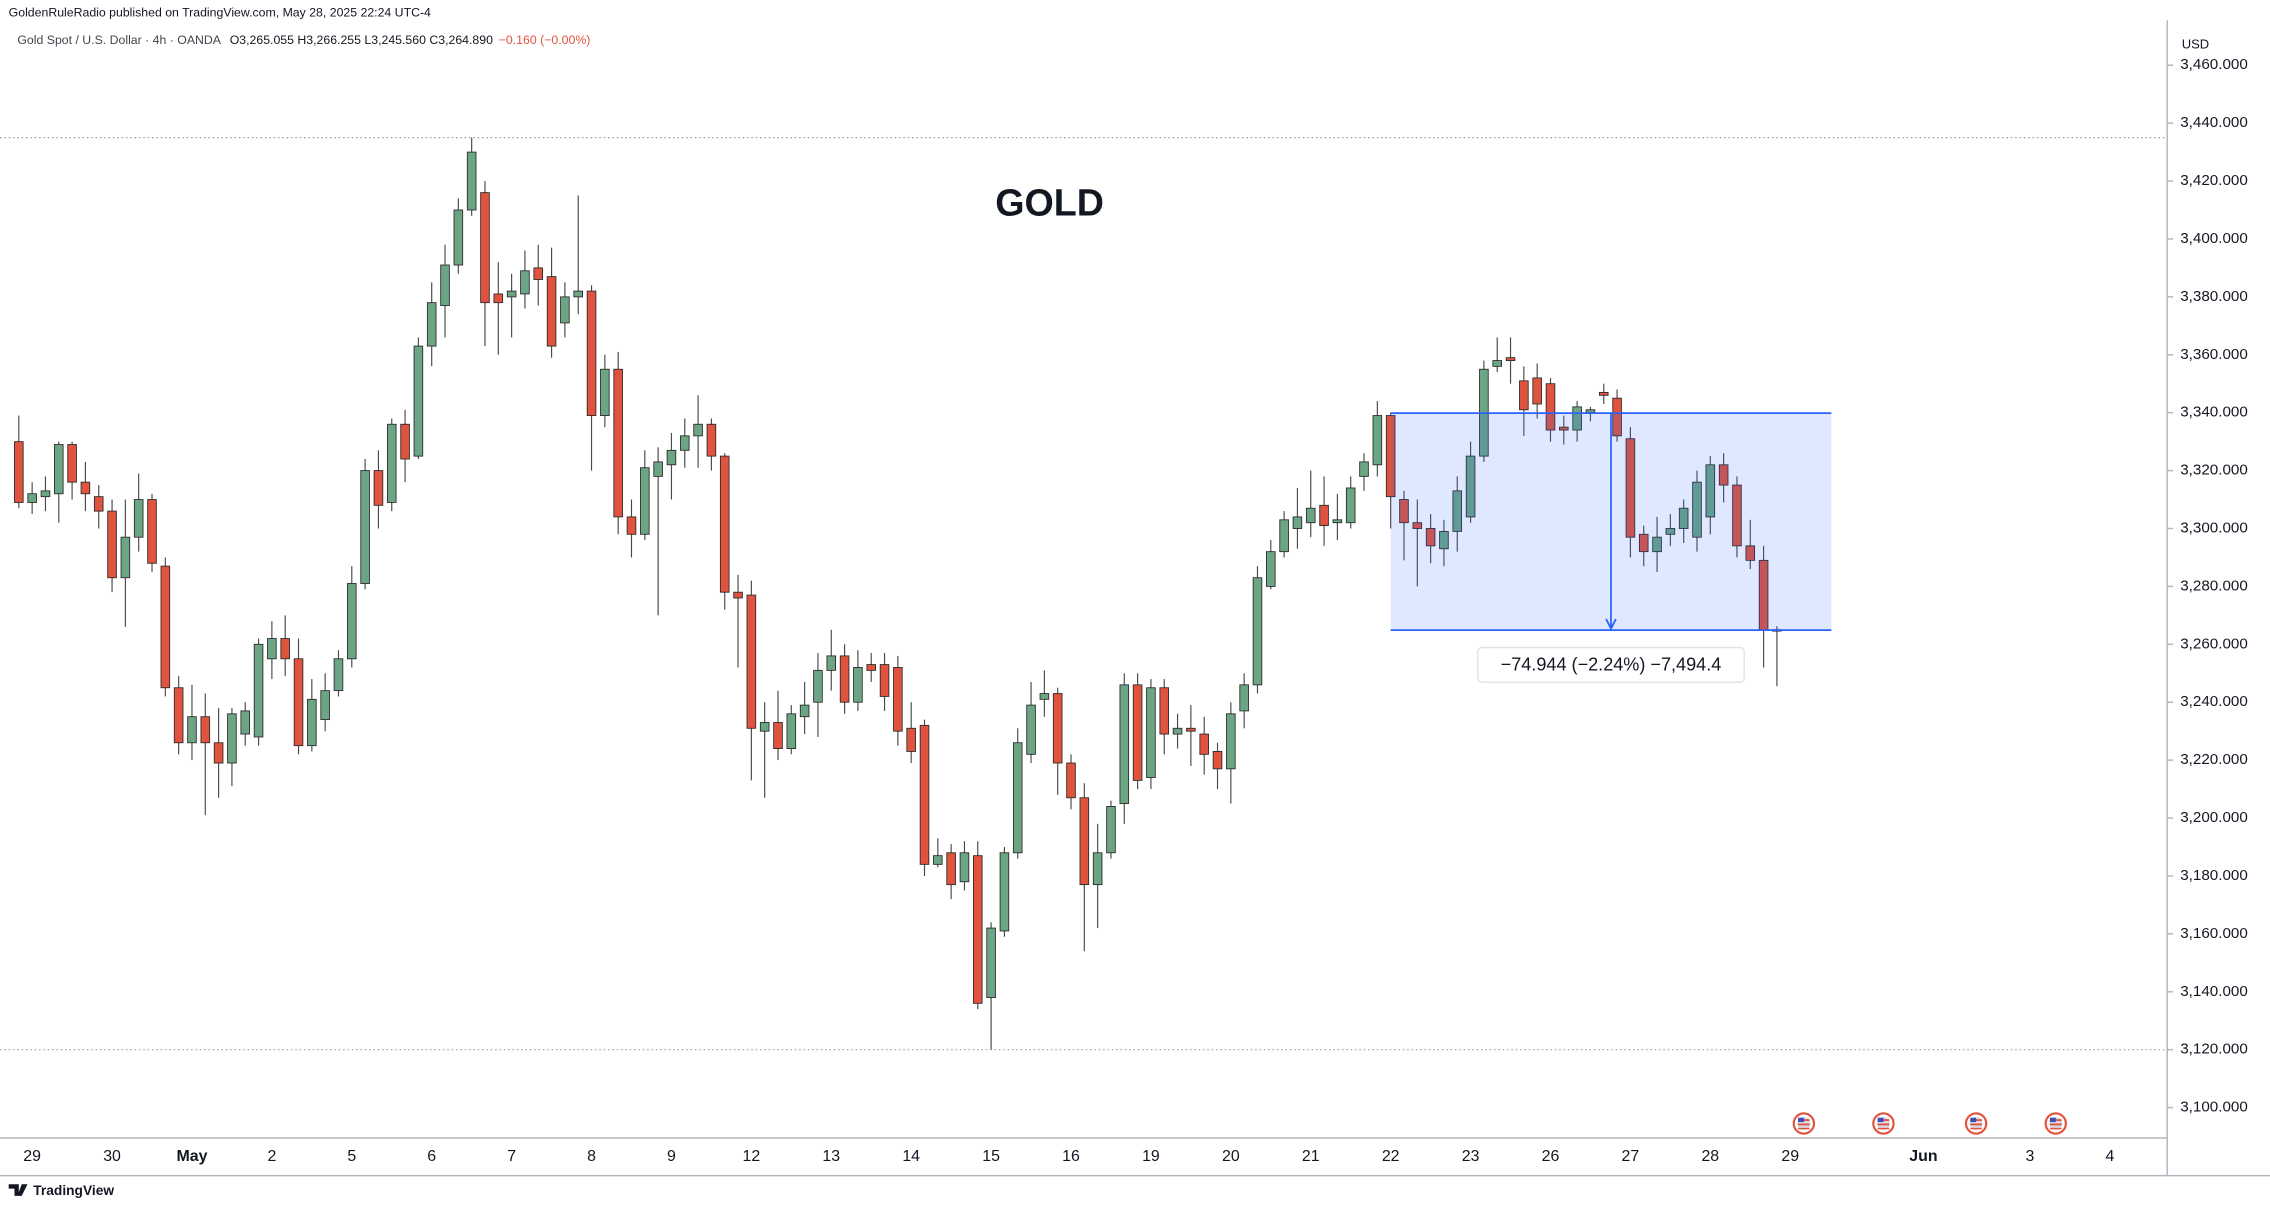 The width and height of the screenshot is (2270, 1209). What do you see at coordinates (1929, 1123) in the screenshot?
I see `event-icons` at bounding box center [1929, 1123].